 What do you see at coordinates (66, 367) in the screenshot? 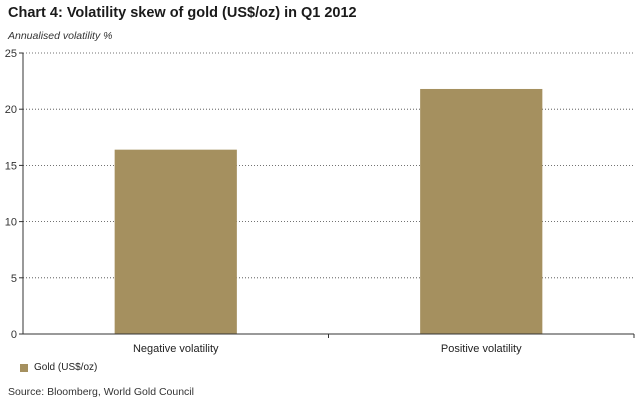
I see `legend-label: Gold (US$/oz)` at bounding box center [66, 367].